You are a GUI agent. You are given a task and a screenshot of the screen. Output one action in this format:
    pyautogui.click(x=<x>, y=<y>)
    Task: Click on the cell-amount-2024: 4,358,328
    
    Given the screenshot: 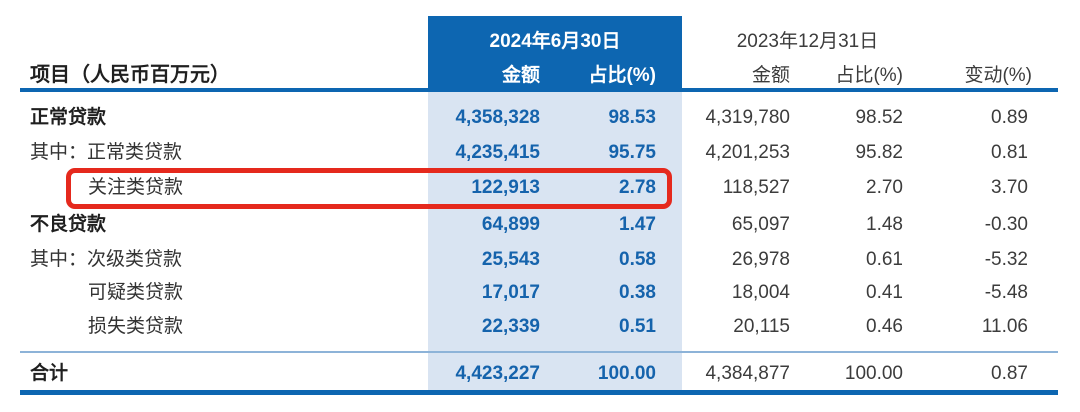 What is the action you would take?
    pyautogui.click(x=497, y=117)
    